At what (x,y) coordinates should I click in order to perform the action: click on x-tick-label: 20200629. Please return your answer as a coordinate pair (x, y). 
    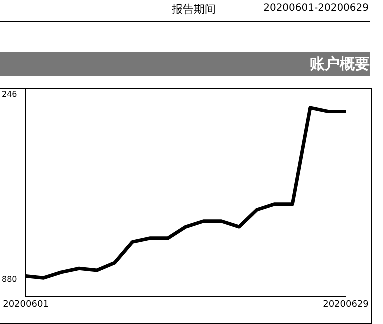
    Looking at the image, I should click on (346, 305).